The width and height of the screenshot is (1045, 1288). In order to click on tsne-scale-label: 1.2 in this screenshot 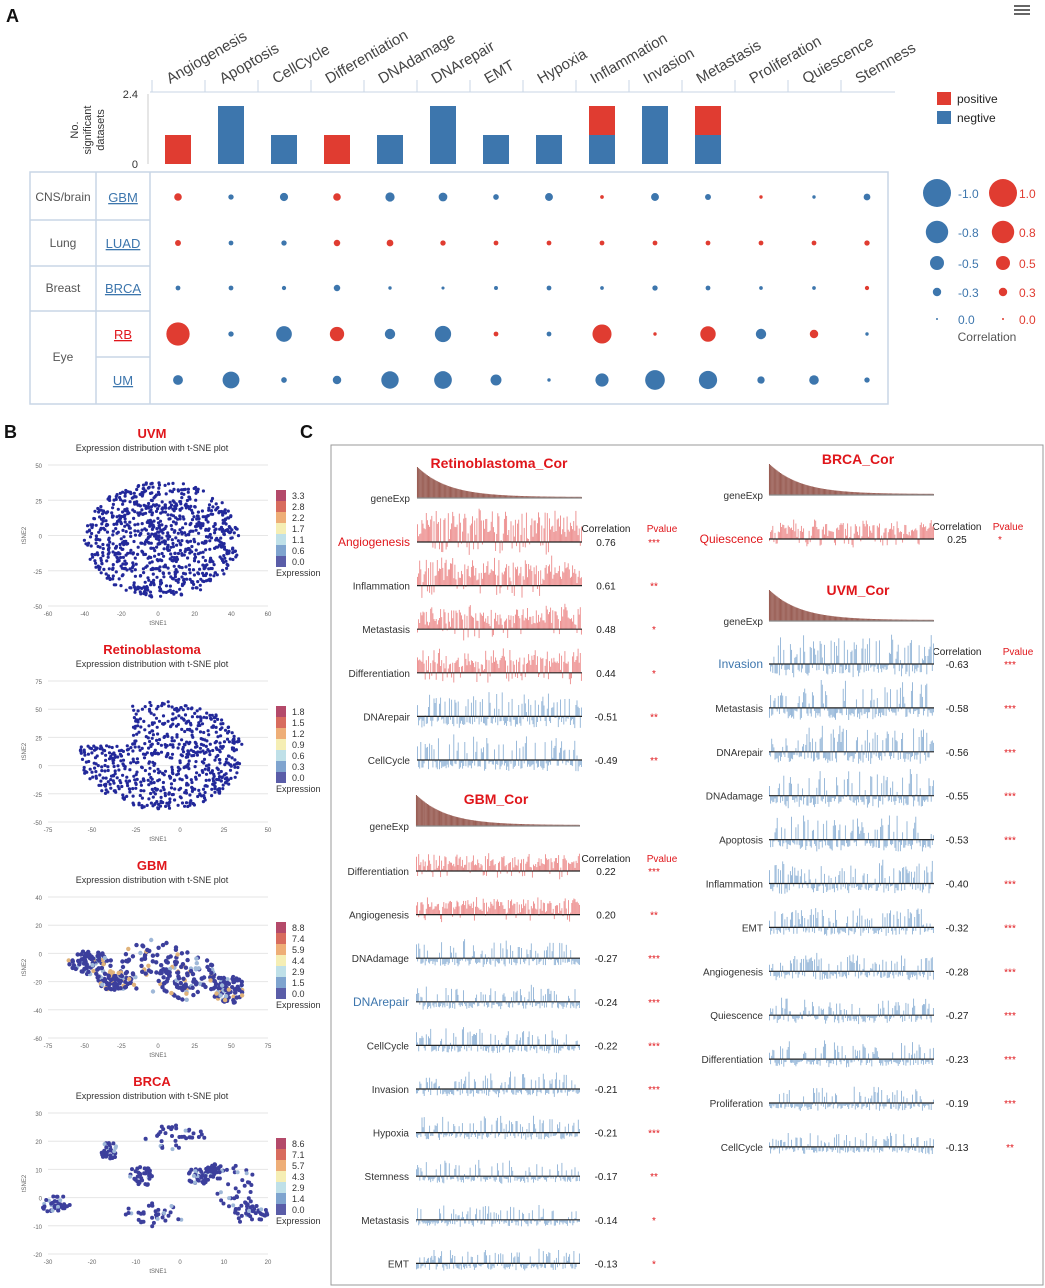, I will do `click(298, 734)`.